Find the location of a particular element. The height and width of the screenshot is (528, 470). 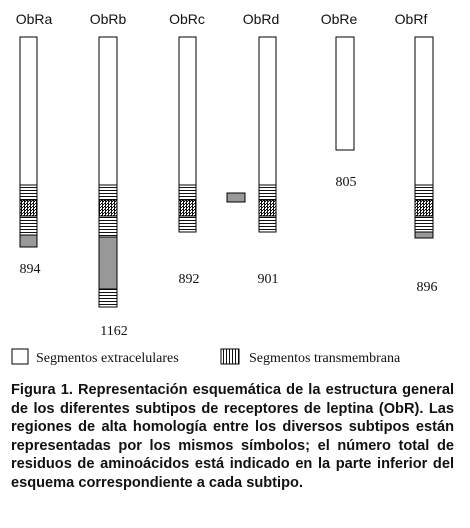

residue-count-obrd: 901 is located at coordinates (268, 279).